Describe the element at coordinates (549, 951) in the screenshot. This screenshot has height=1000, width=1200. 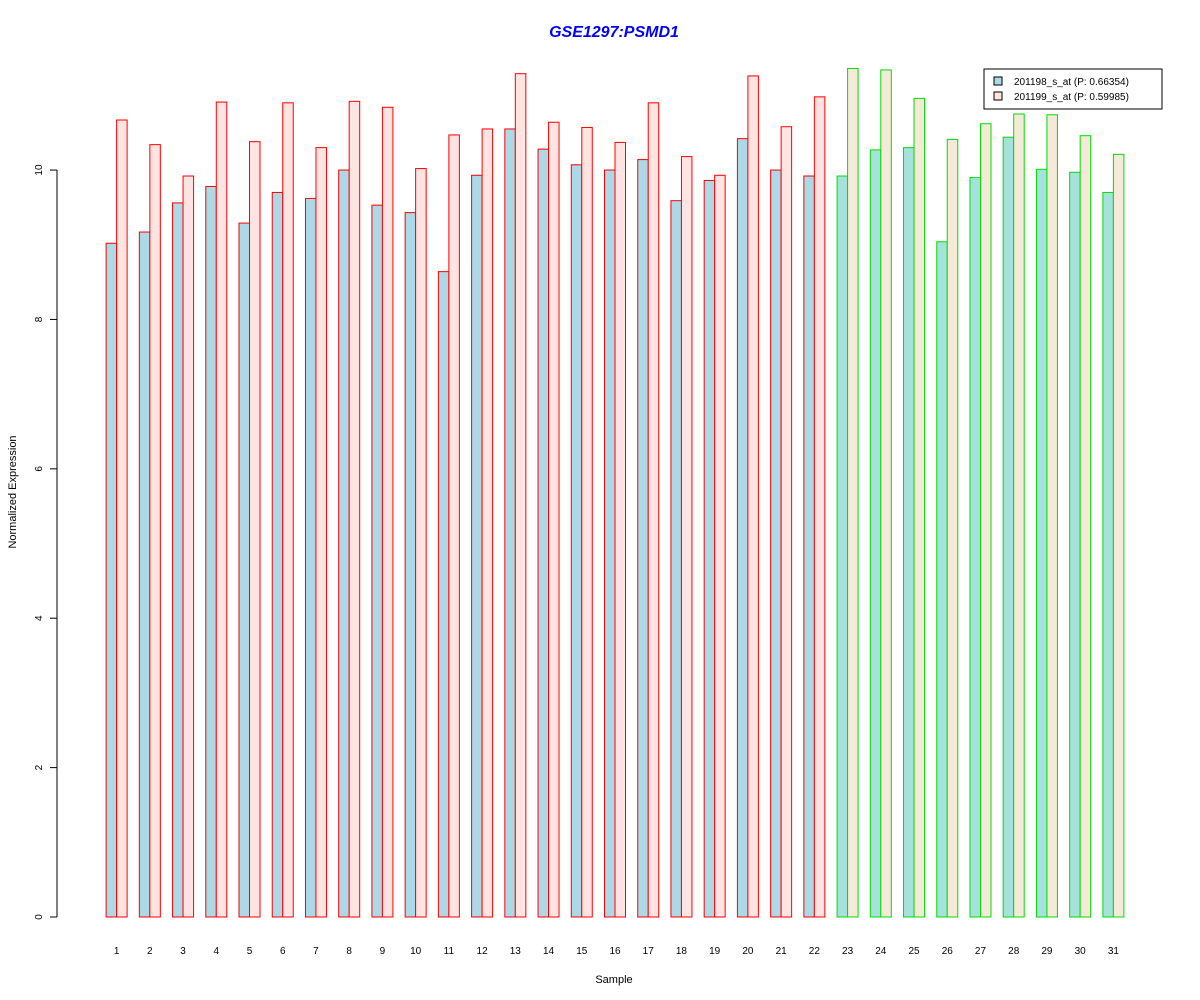
I see `x-tick-label: 14` at that location.